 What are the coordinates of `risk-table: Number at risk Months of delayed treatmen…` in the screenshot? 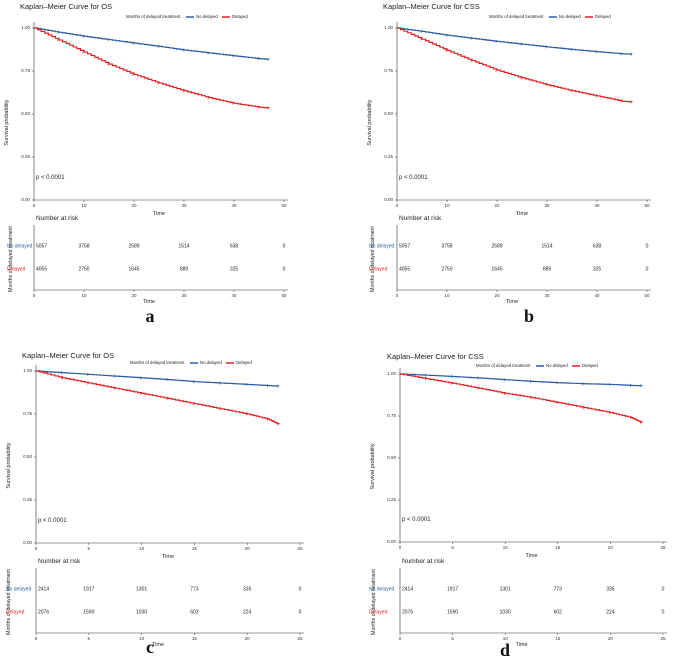 It's located at (510, 260).